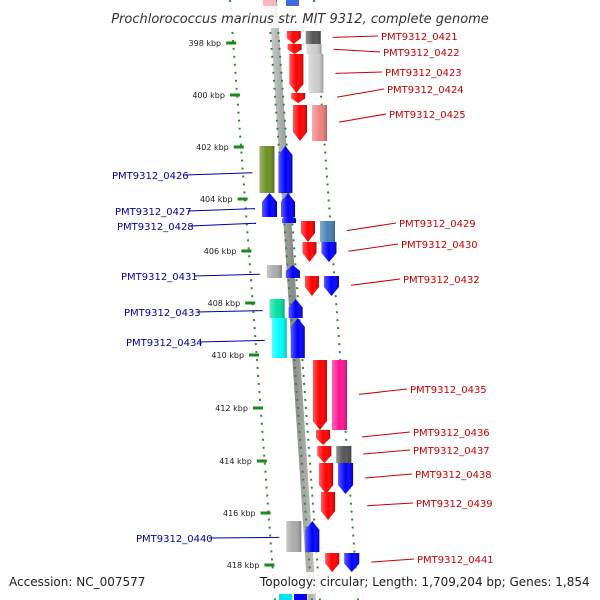  I want to click on gene-label: PMT9312_0441, so click(455, 560).